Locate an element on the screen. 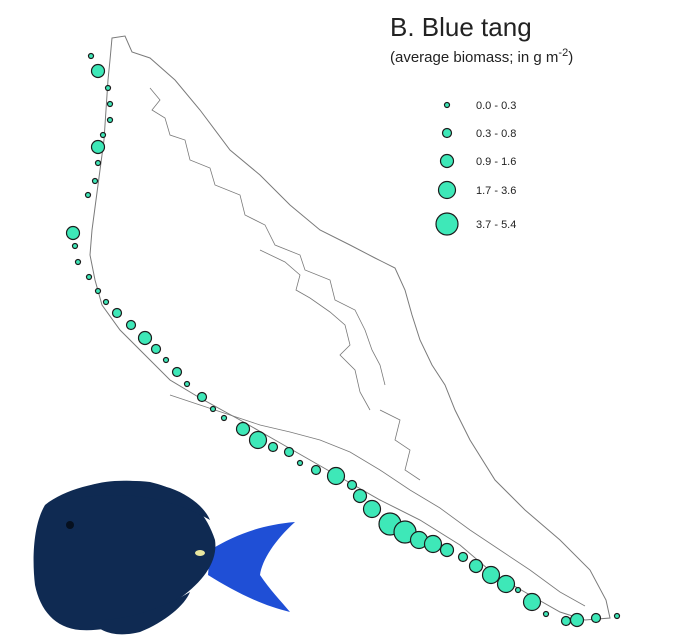 The image size is (693, 639). map-subtitle: (average biomass; in g m-2) is located at coordinates (481, 56).